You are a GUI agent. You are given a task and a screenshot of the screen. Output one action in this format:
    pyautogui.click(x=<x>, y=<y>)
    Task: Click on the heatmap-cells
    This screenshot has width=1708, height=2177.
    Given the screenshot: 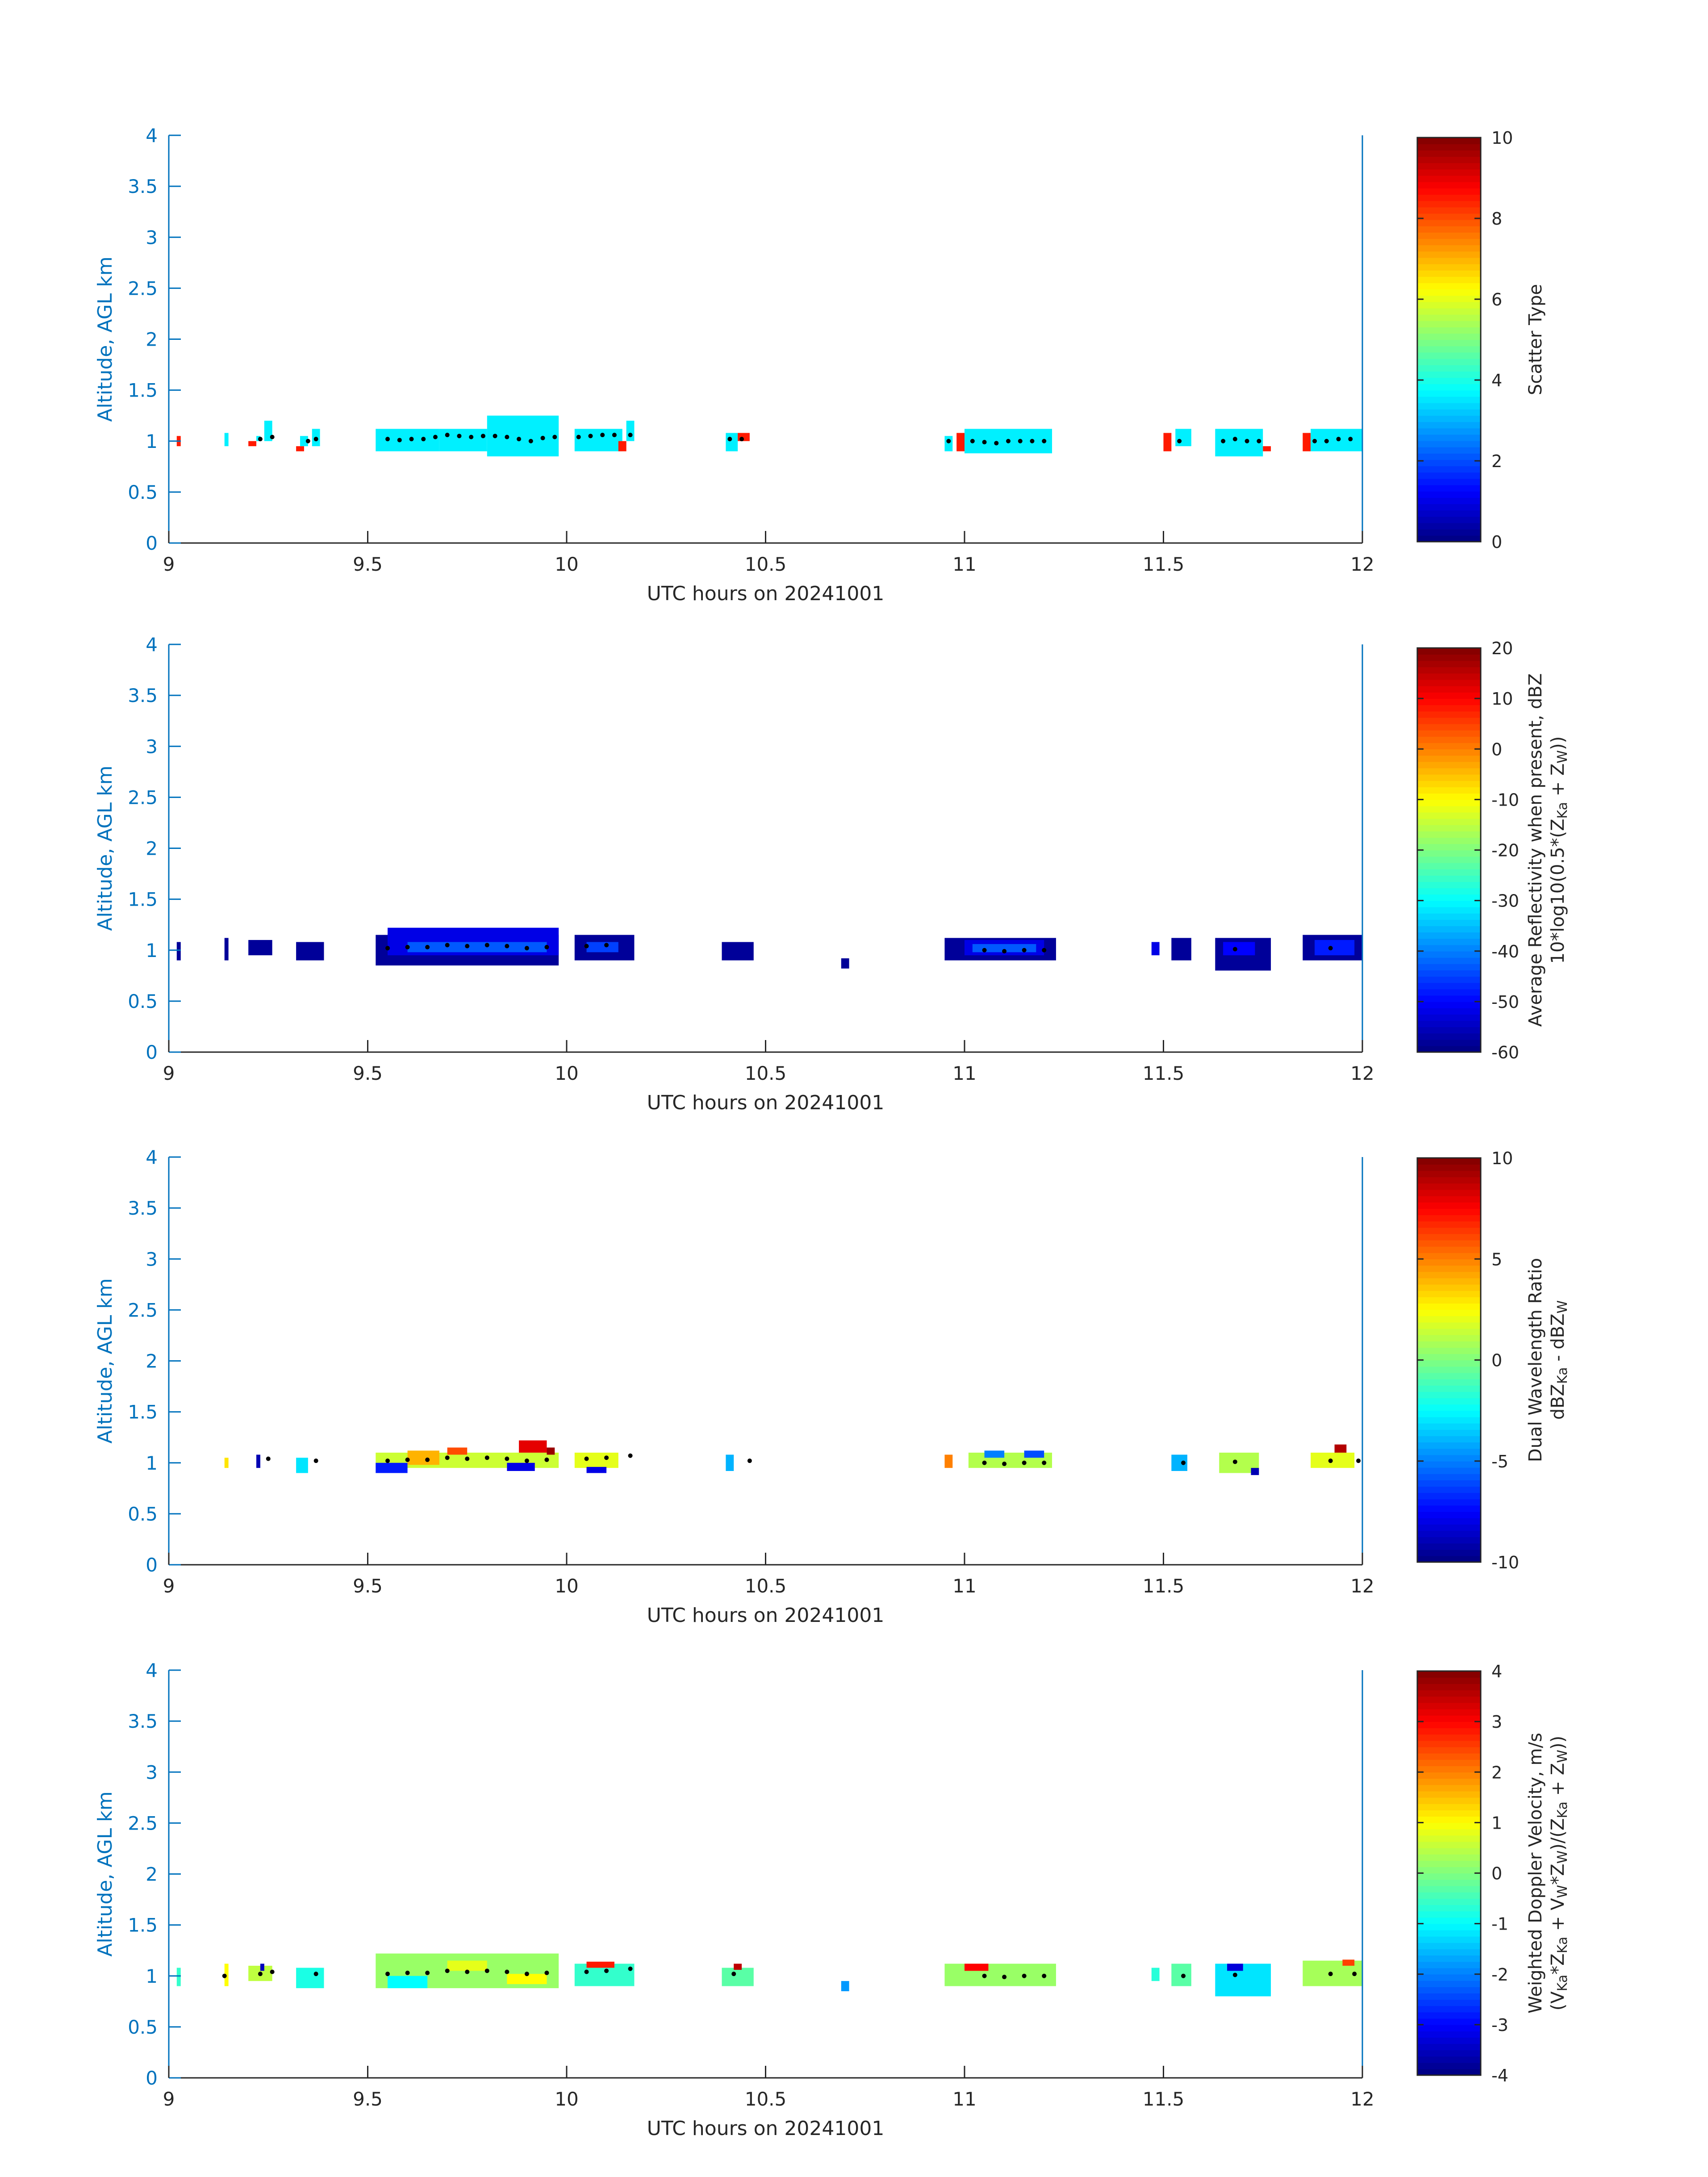 What is the action you would take?
    pyautogui.click(x=769, y=949)
    